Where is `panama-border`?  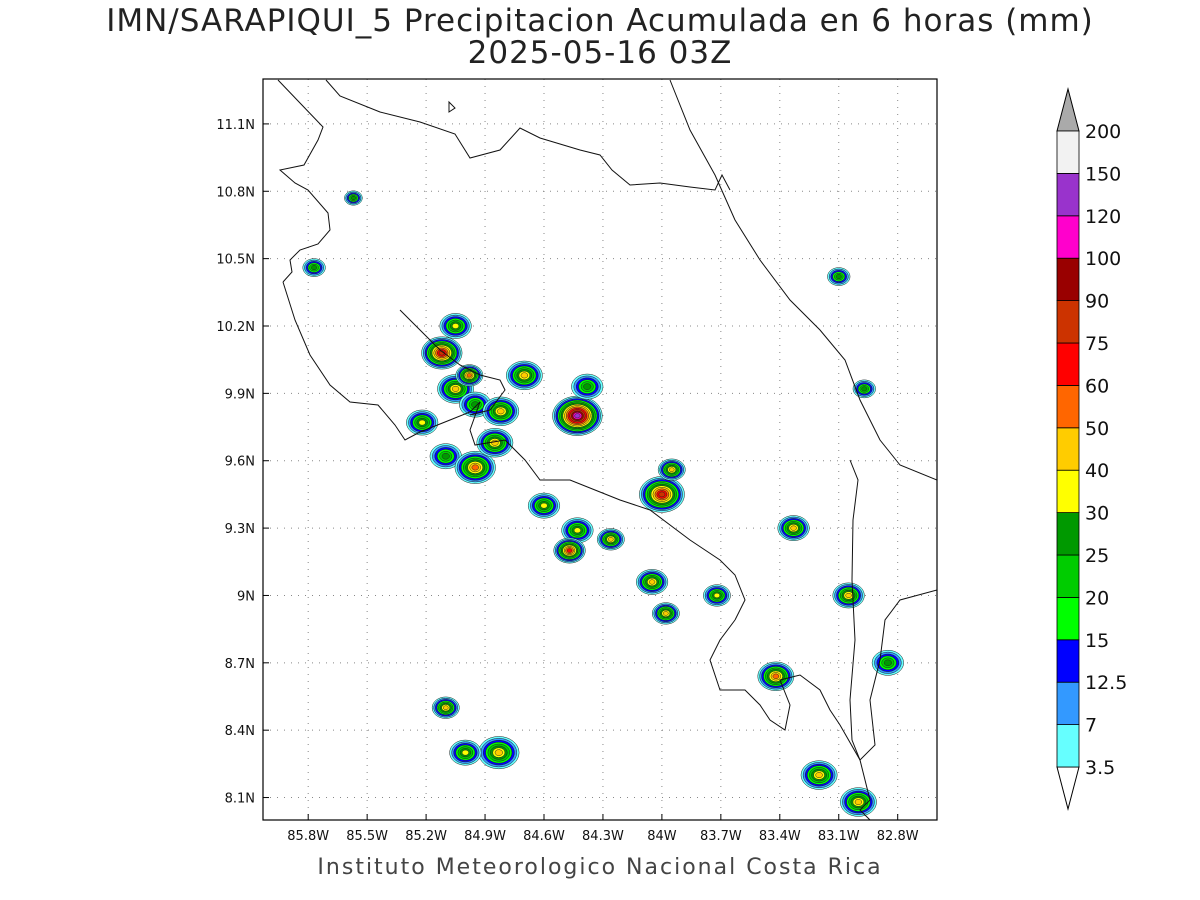 panama-border is located at coordinates (893, 610).